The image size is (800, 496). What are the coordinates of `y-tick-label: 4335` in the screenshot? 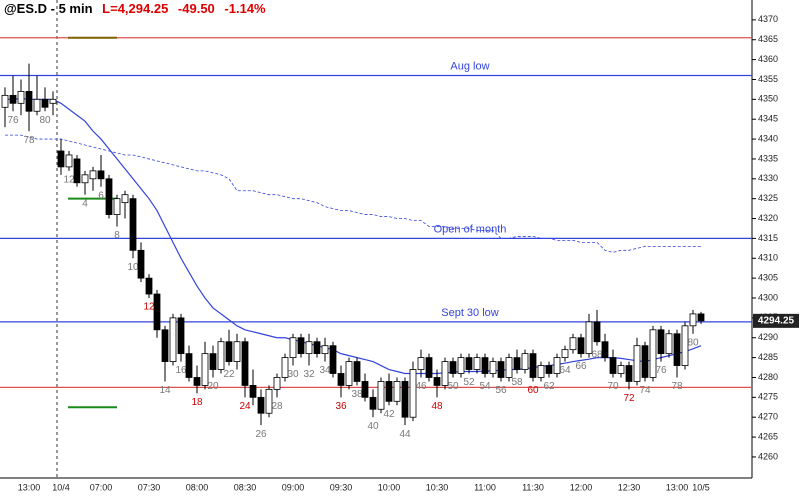 It's located at (768, 158).